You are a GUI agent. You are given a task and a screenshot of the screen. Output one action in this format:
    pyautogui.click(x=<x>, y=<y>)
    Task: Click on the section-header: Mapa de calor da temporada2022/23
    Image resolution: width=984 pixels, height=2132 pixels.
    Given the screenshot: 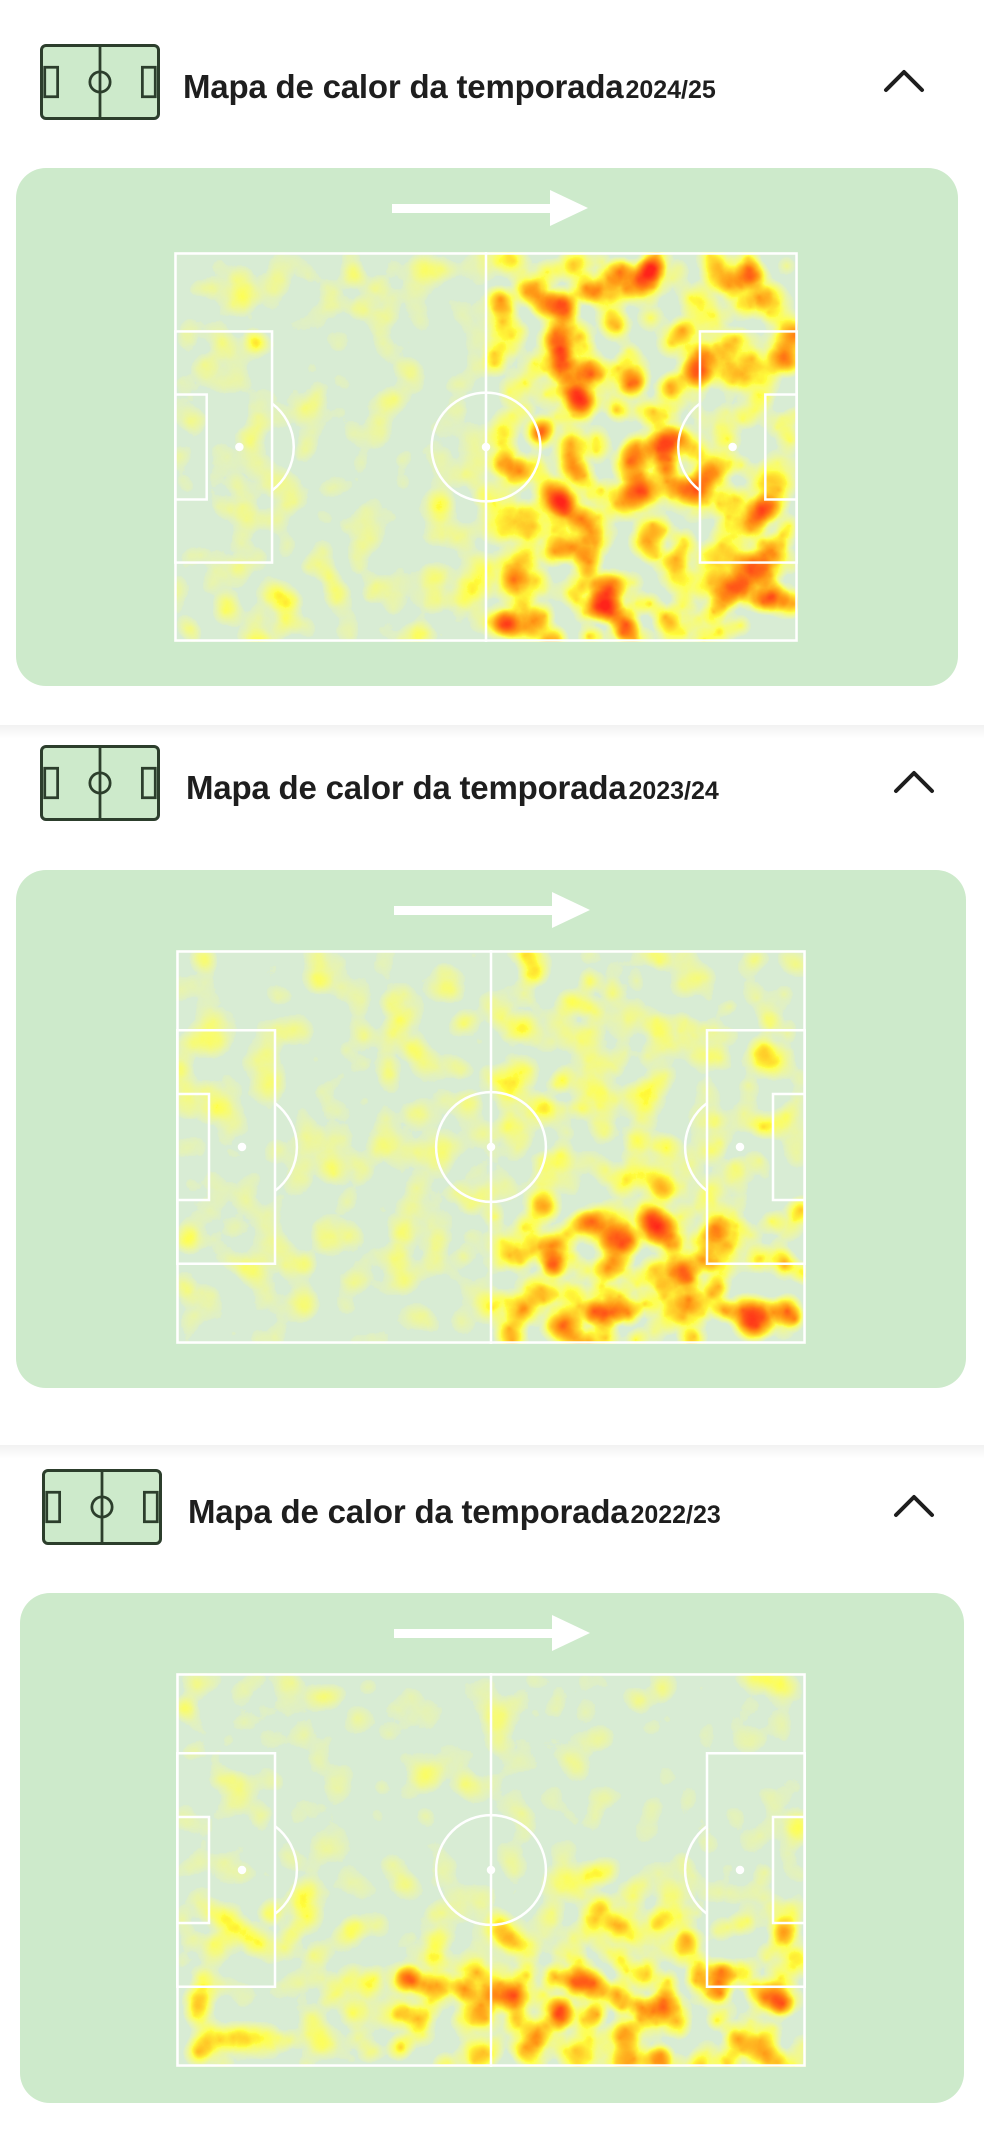 What is the action you would take?
    pyautogui.click(x=492, y=1529)
    